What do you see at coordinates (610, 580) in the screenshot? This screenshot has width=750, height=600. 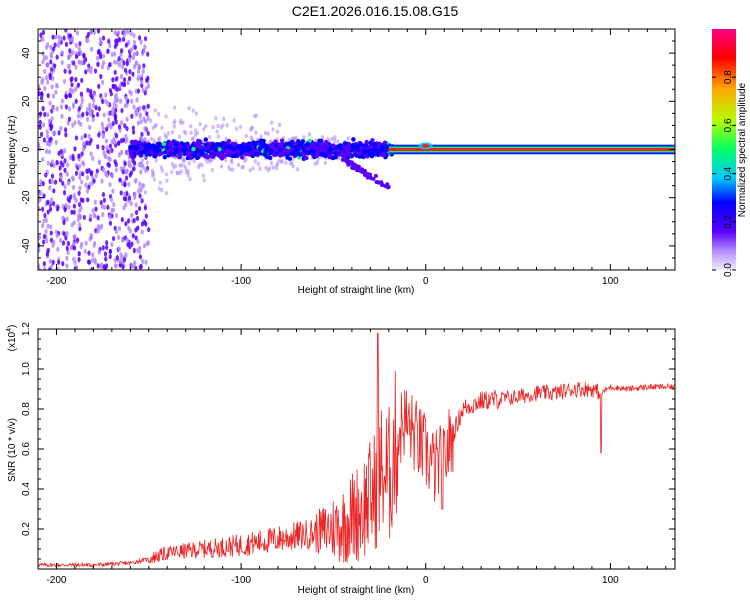 I see `x-tick-label: 100` at bounding box center [610, 580].